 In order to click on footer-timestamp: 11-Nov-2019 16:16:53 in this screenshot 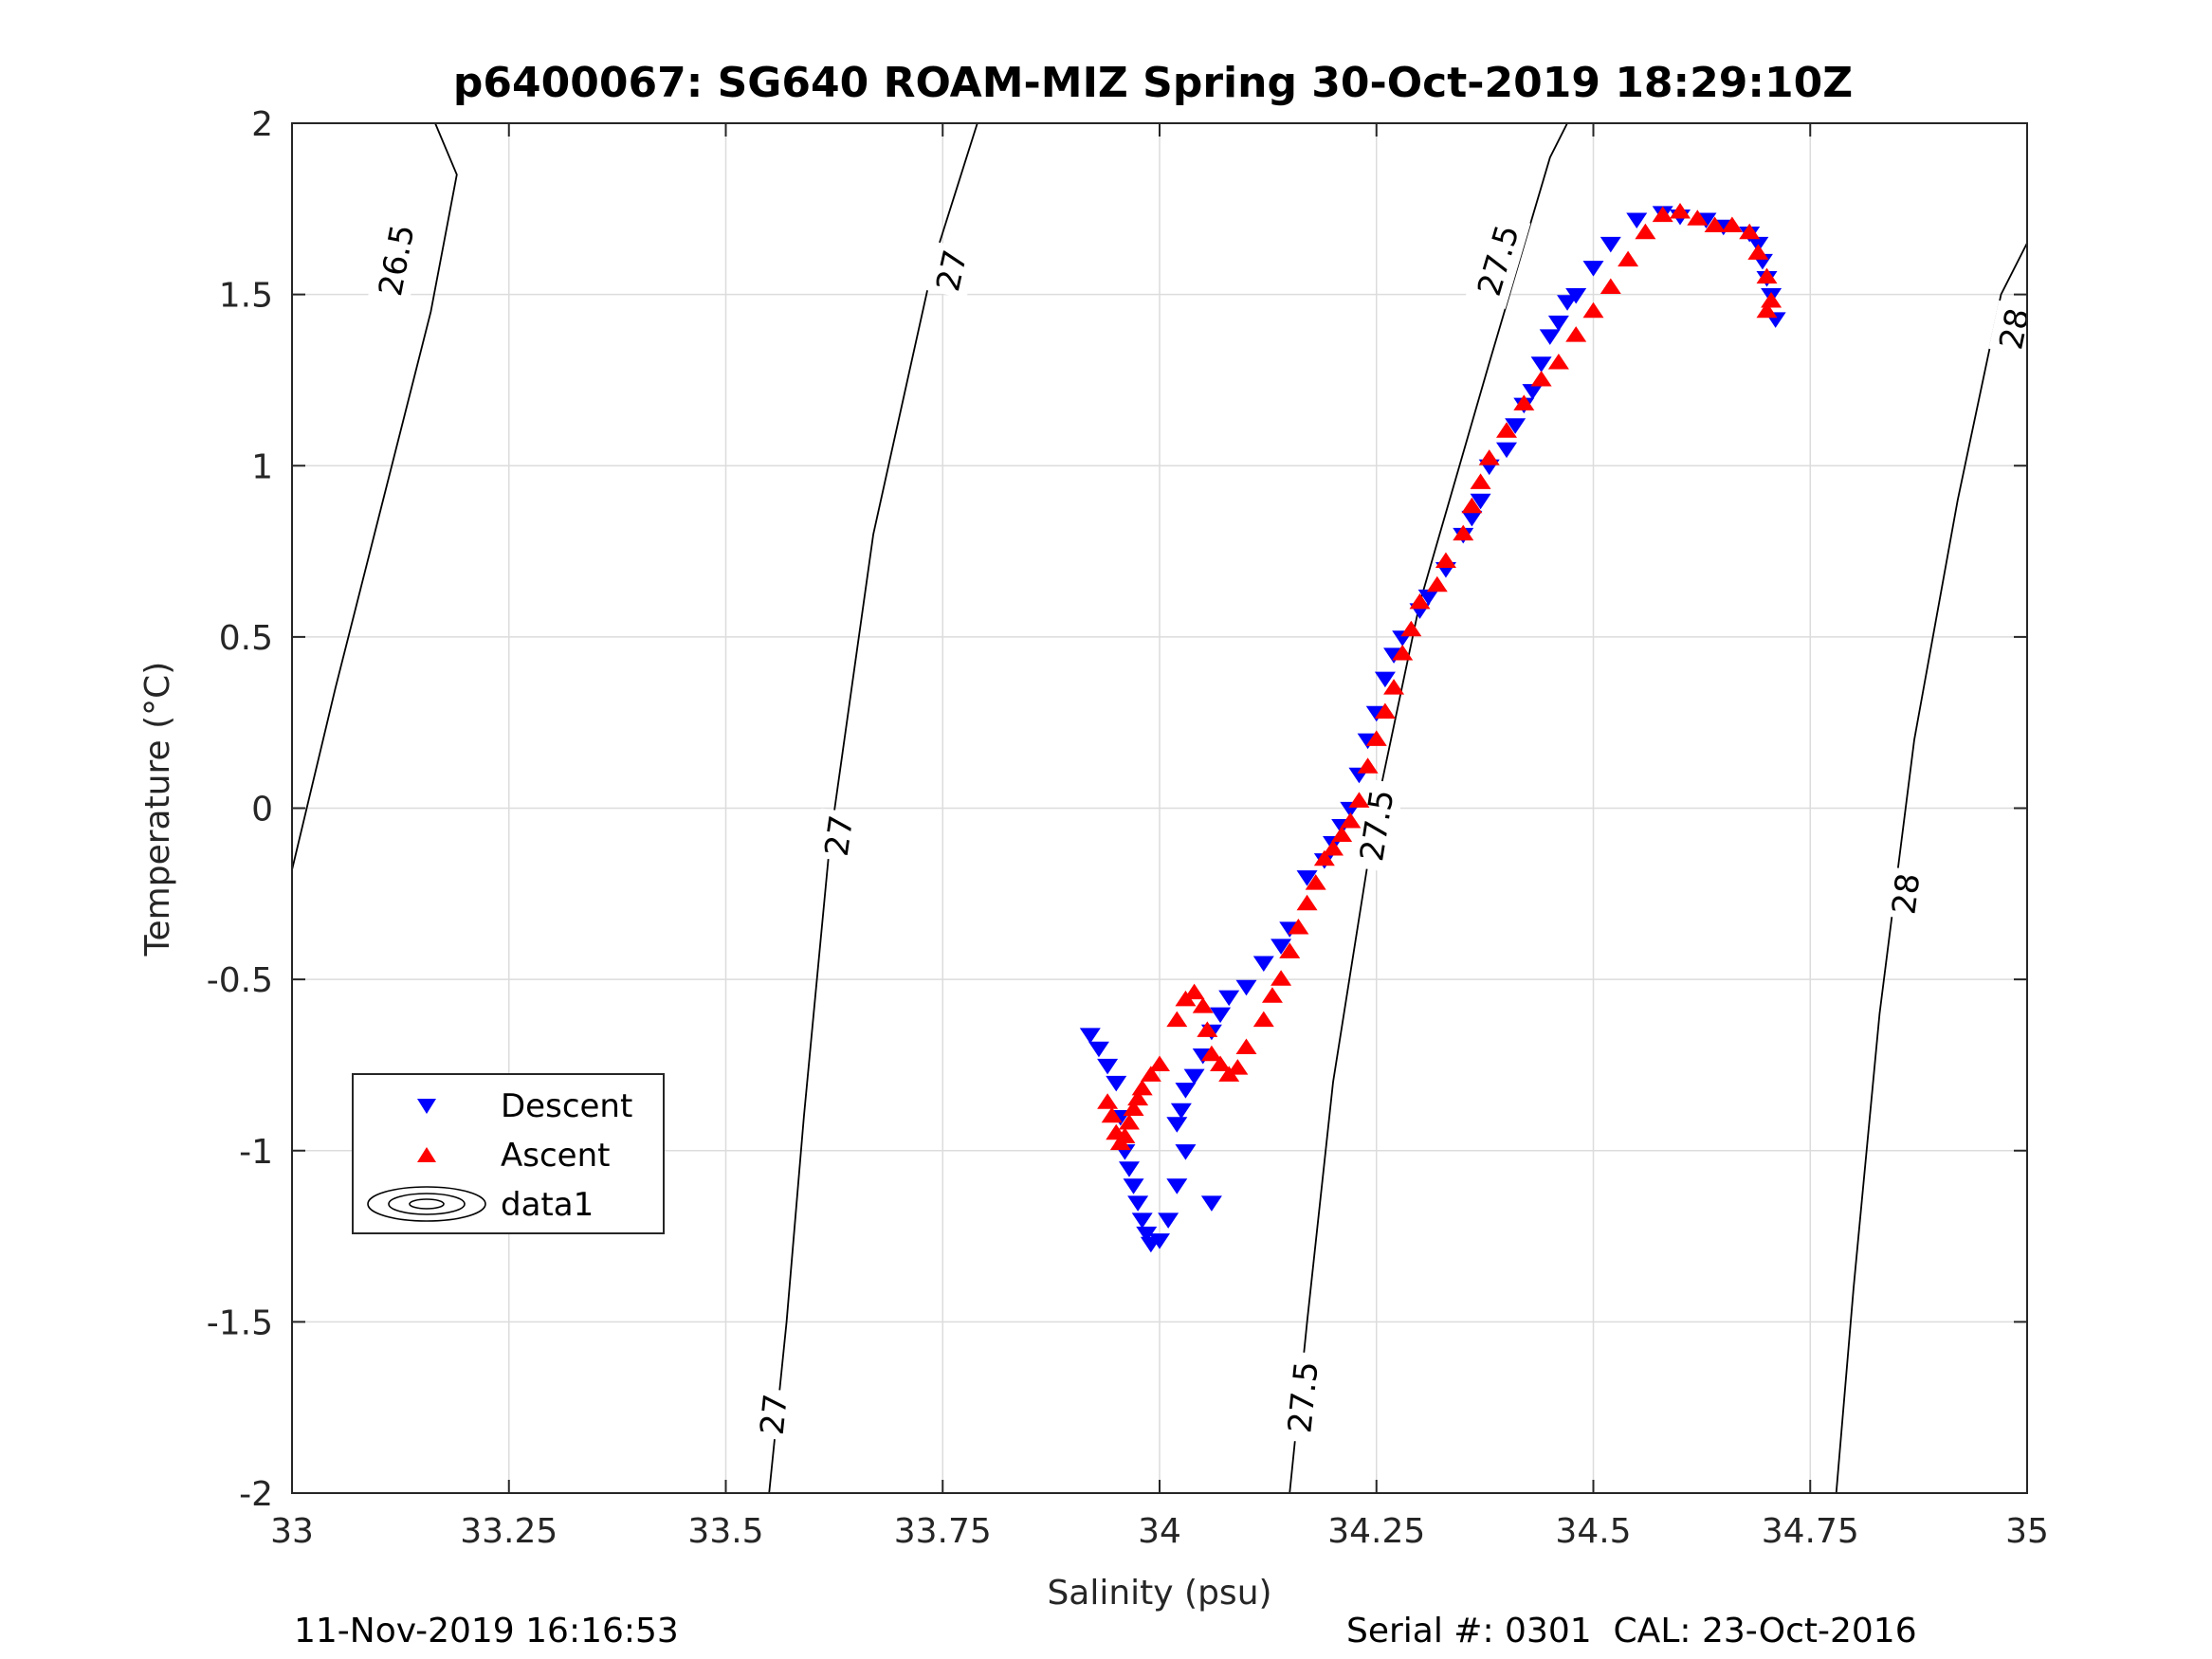, I will do `click(486, 1631)`.